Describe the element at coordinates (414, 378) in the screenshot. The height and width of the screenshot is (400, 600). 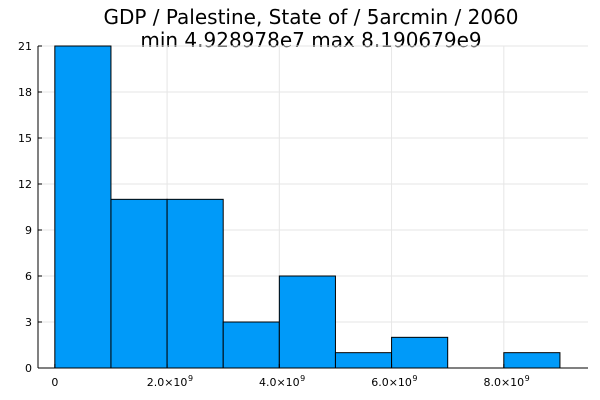
I see `x-tick-exponent-3: 9` at that location.